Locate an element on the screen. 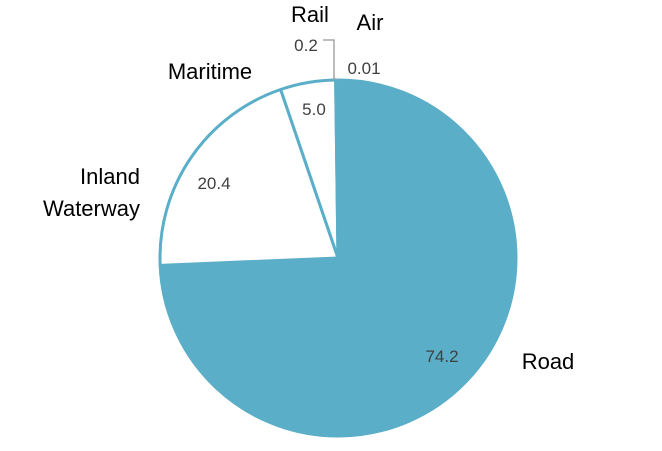 The image size is (662, 451). value-label-road: 74.2 is located at coordinates (441, 356).